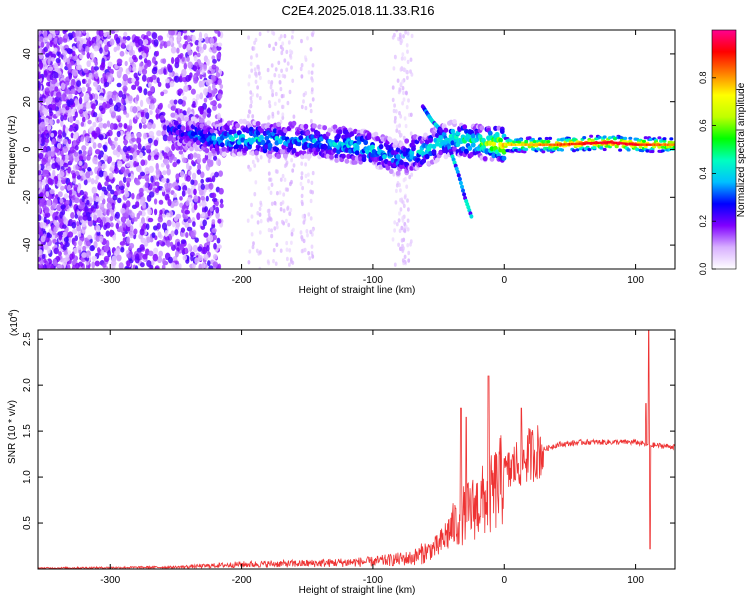  What do you see at coordinates (357, 590) in the screenshot?
I see `bottom-x-axis-label: Height of straight line (km)` at bounding box center [357, 590].